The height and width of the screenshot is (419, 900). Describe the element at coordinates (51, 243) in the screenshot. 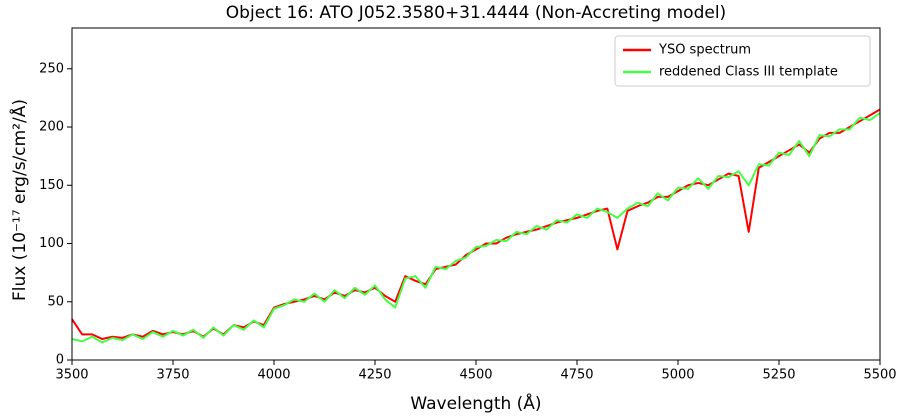

I see `y-tick-label: 100` at that location.